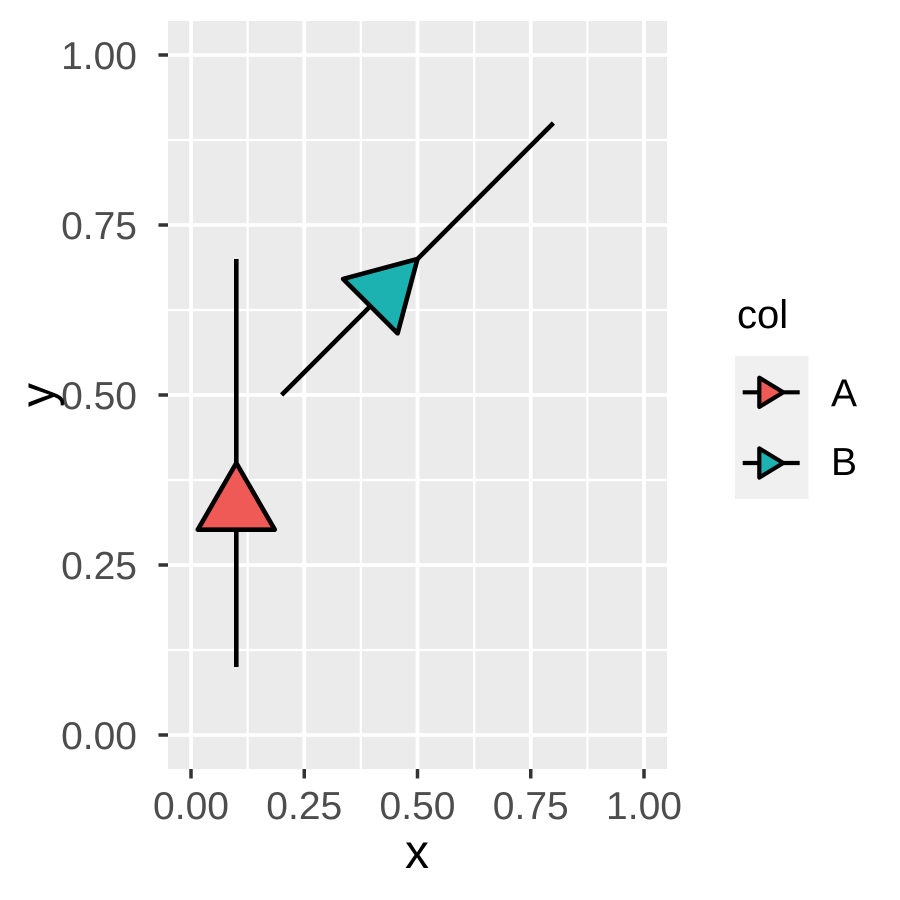 The height and width of the screenshot is (900, 900). What do you see at coordinates (844, 394) in the screenshot?
I see `legend-label-A: A` at bounding box center [844, 394].